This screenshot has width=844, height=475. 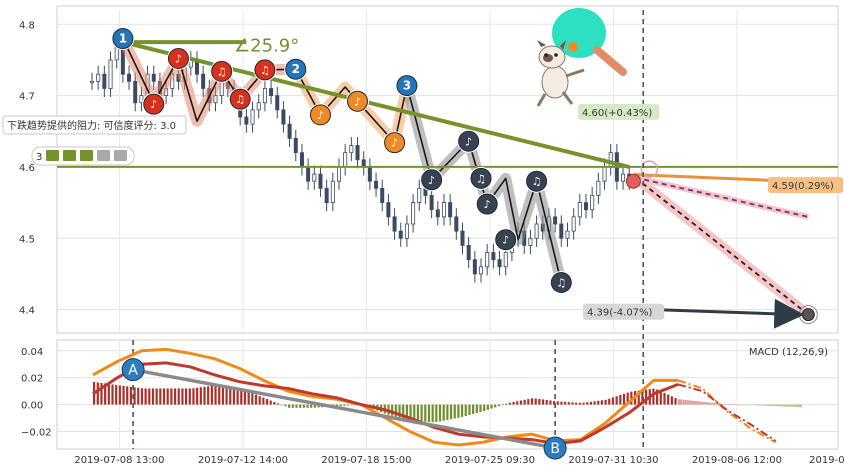 I want to click on price-y-axis: 4.4 4.5 4.6 4.7 4.8, so click(x=27, y=168).